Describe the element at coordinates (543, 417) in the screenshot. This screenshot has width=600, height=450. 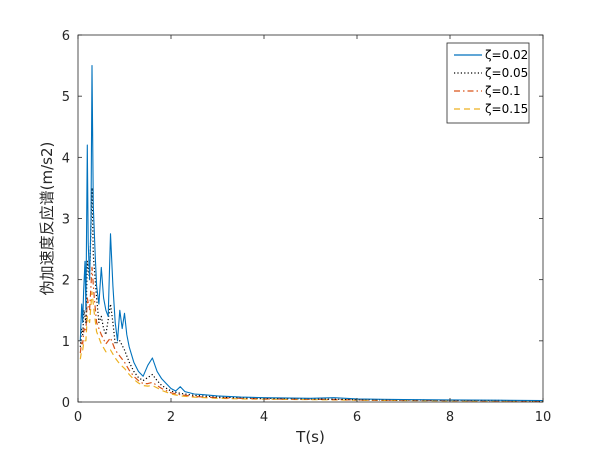
I see `x-tick-label: 10` at that location.